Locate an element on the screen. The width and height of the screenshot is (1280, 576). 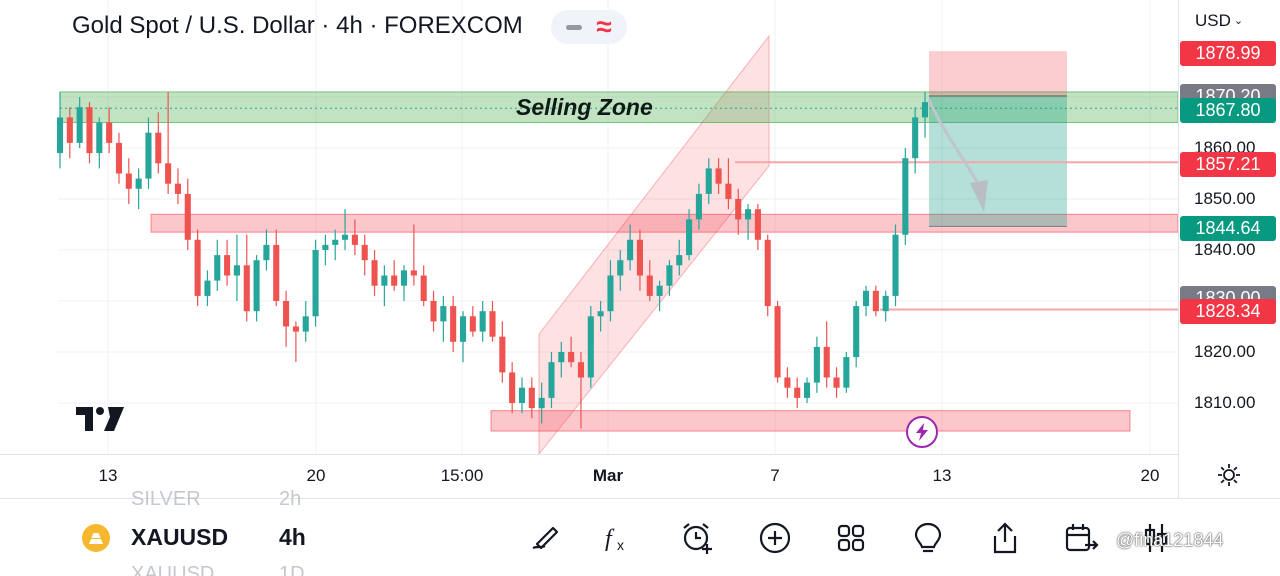
ascending-channel is located at coordinates (654, 245).